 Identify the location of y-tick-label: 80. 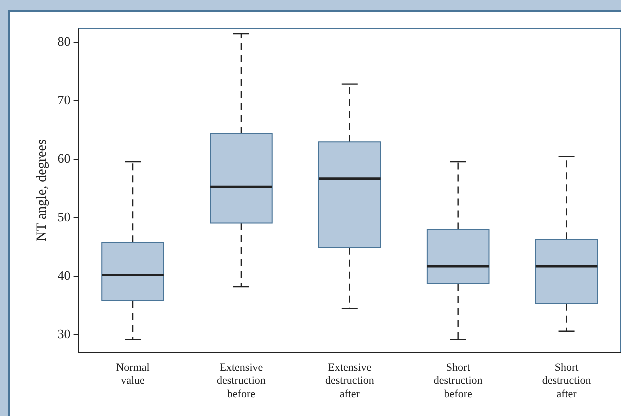
(64, 42).